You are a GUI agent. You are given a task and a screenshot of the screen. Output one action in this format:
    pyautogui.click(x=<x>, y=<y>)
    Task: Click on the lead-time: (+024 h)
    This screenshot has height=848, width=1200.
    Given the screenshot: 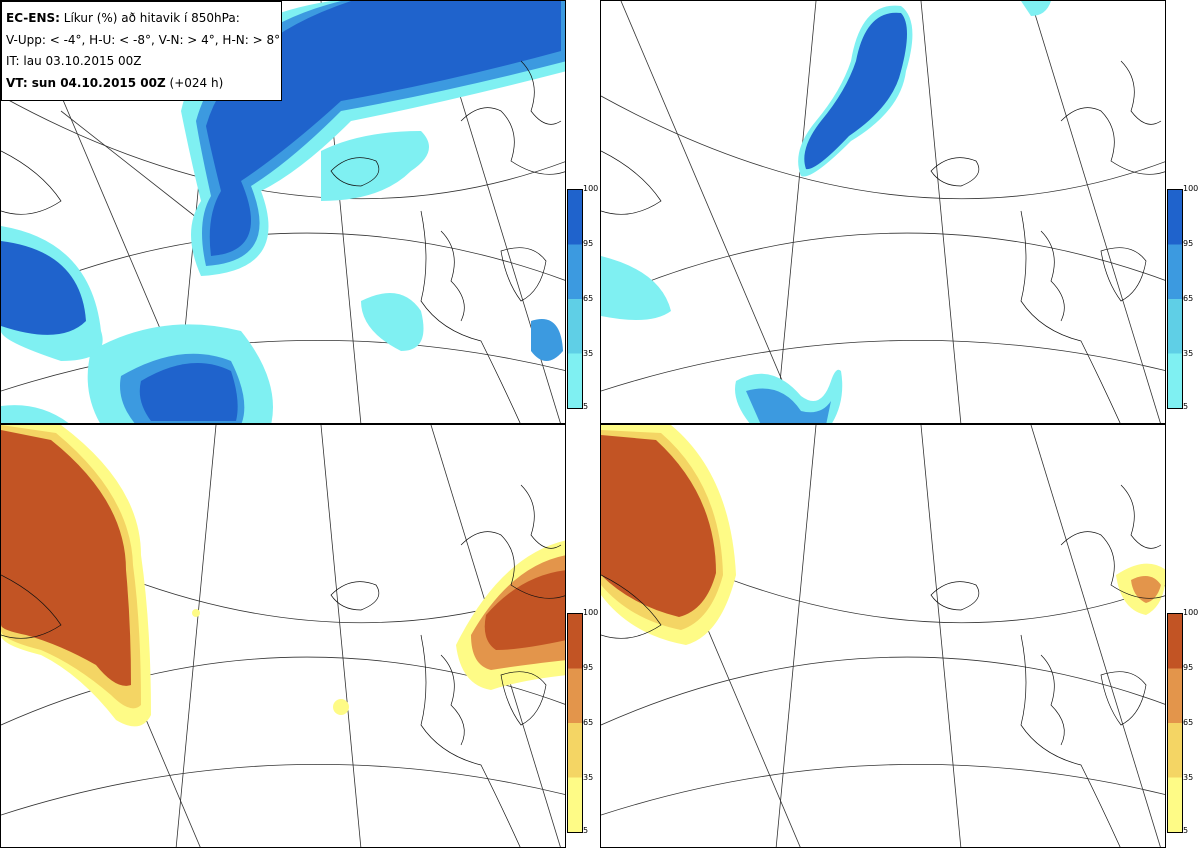 What is the action you would take?
    pyautogui.click(x=194, y=82)
    